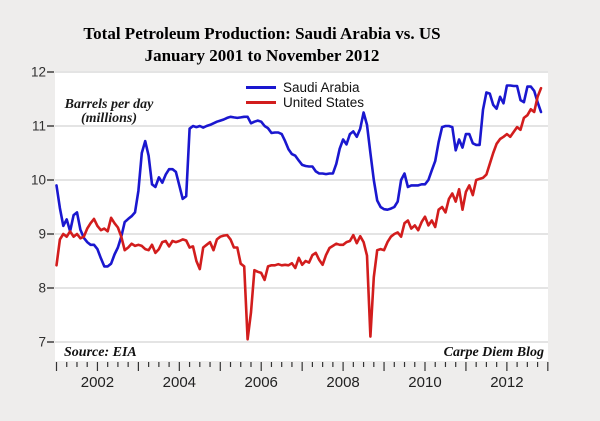 The width and height of the screenshot is (600, 421). Describe the element at coordinates (343, 382) in the screenshot. I see `x-tick-label-2008: 2008` at that location.